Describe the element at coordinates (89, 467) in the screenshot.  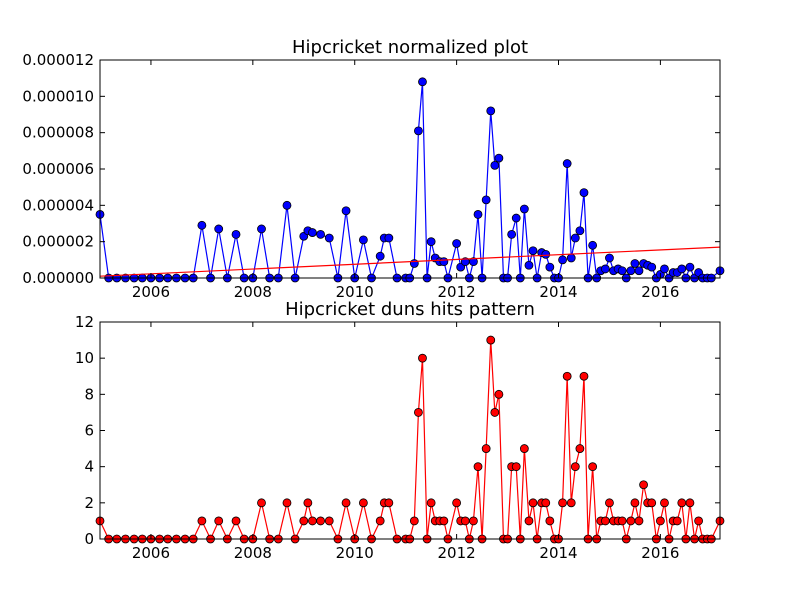
I see `y-tick-label: 4` at that location.